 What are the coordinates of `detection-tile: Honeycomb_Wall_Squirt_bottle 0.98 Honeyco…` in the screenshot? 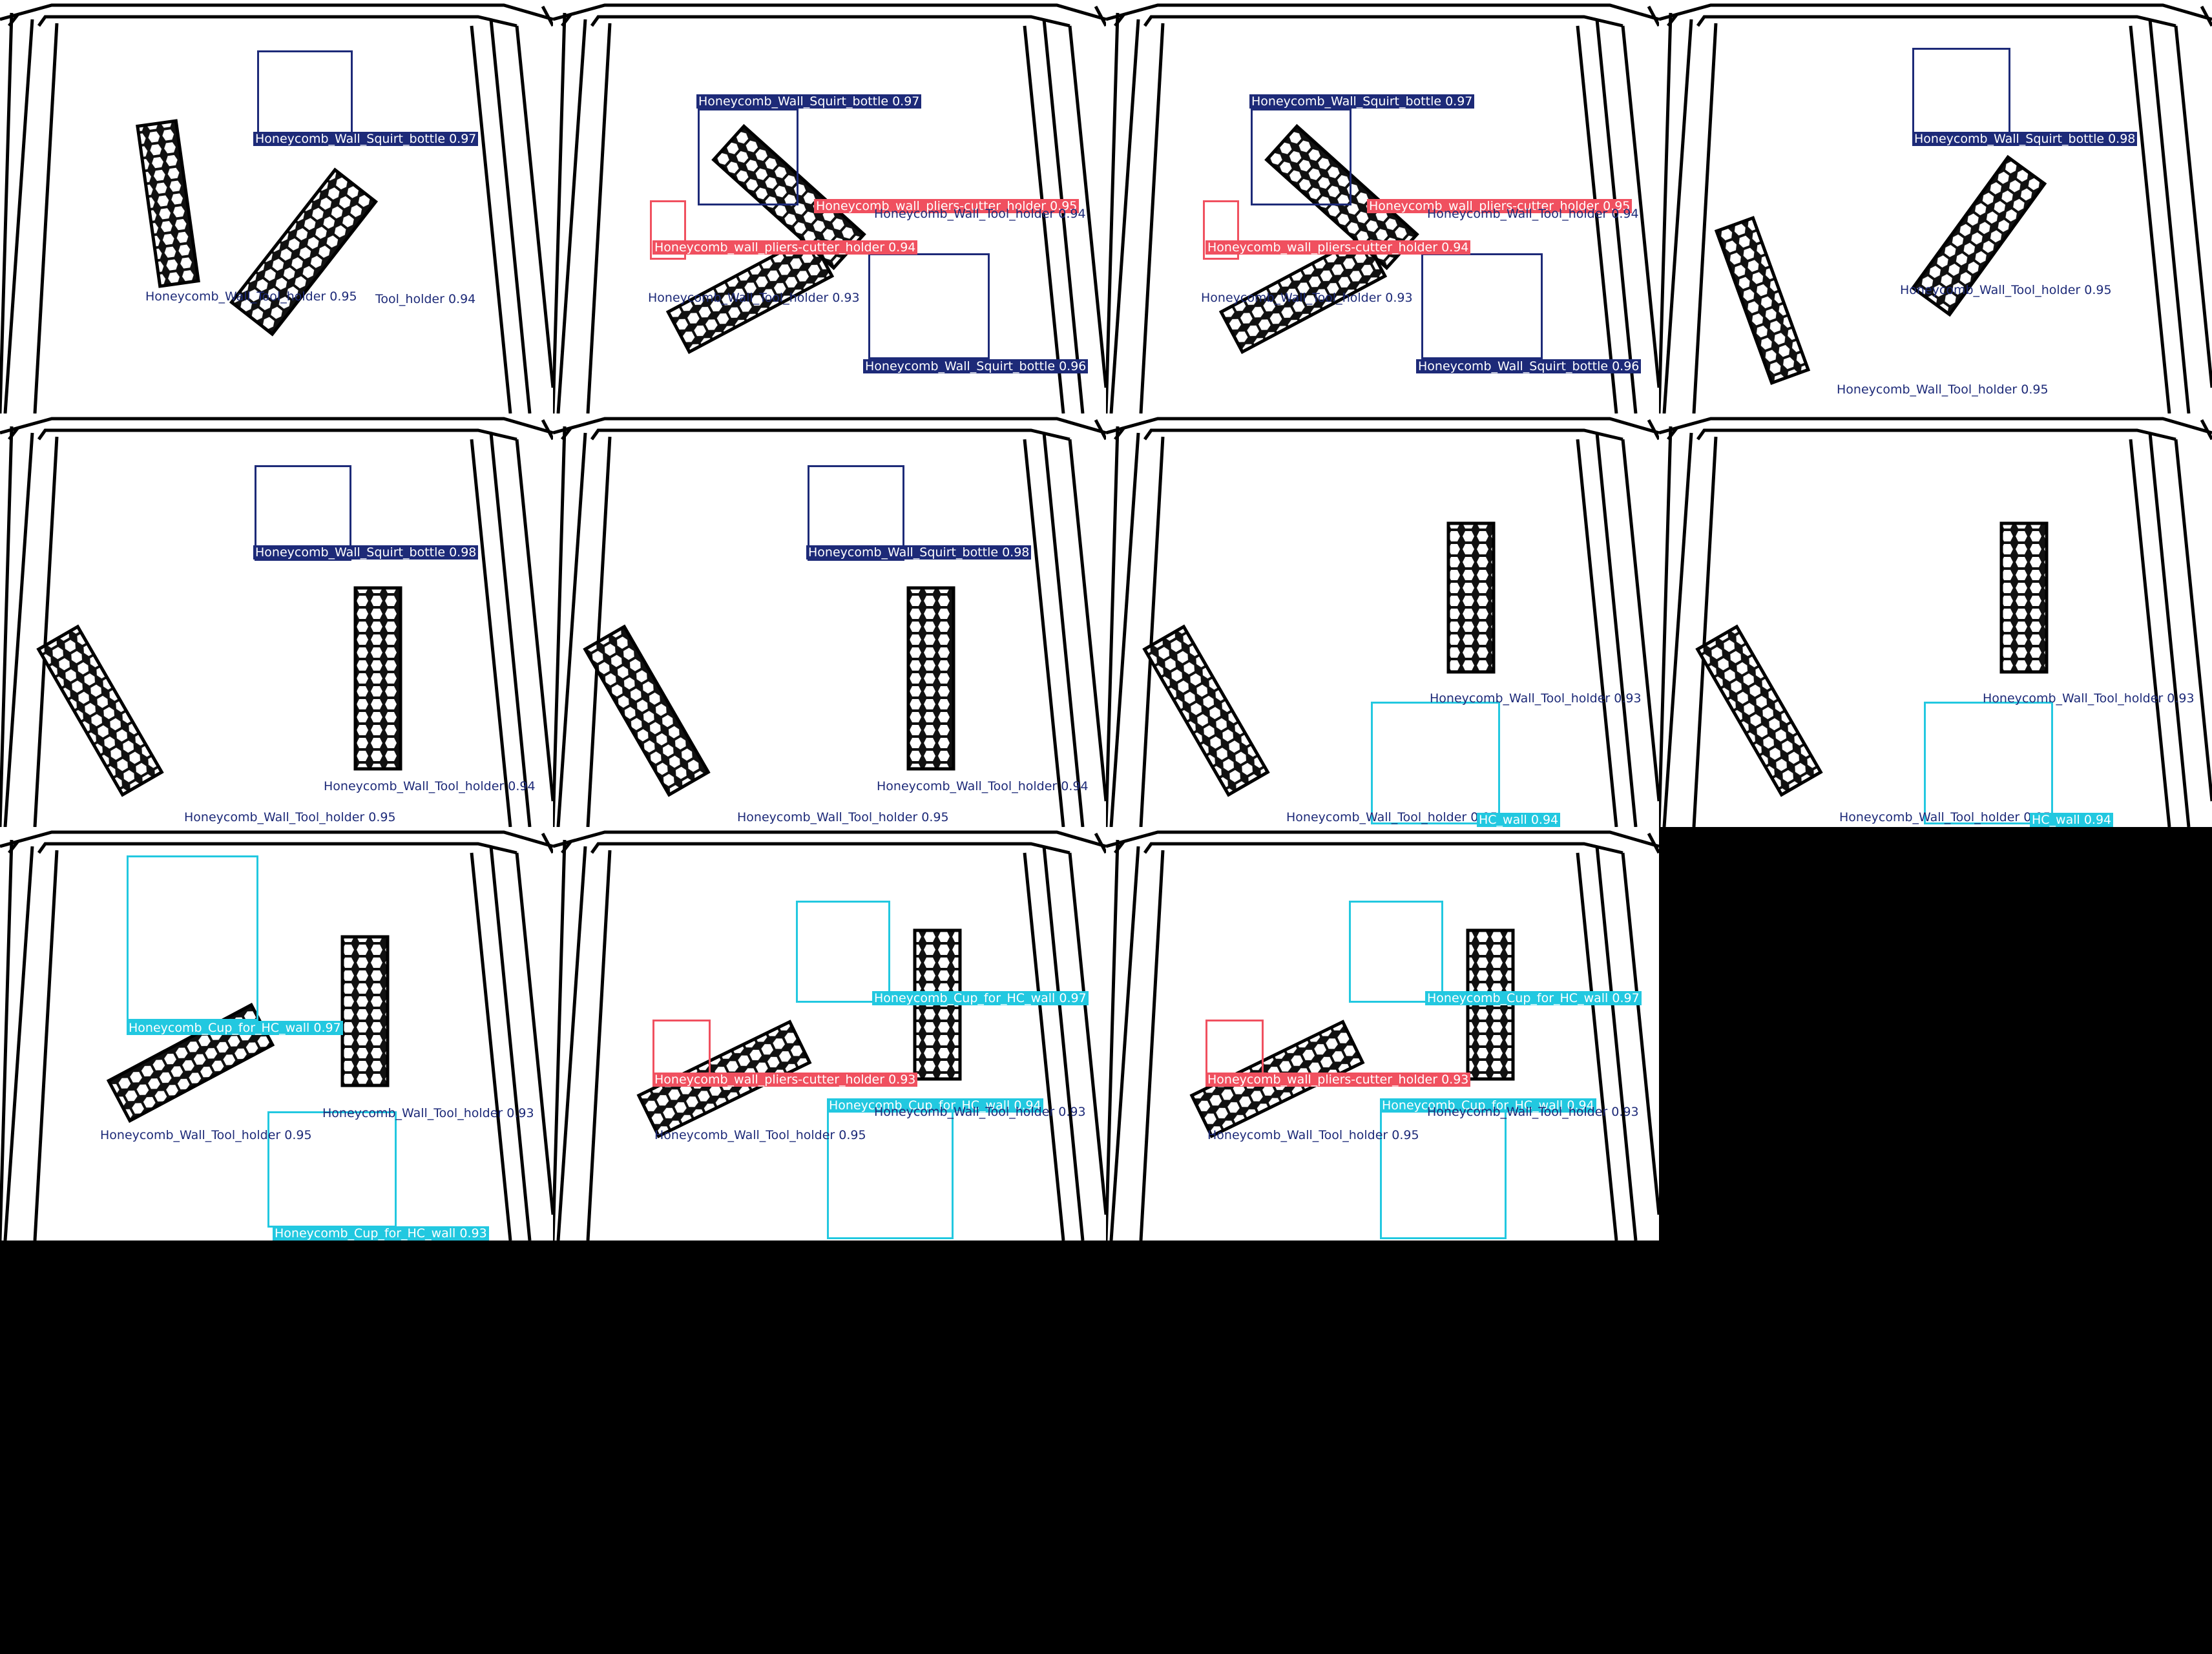 It's located at (829, 620).